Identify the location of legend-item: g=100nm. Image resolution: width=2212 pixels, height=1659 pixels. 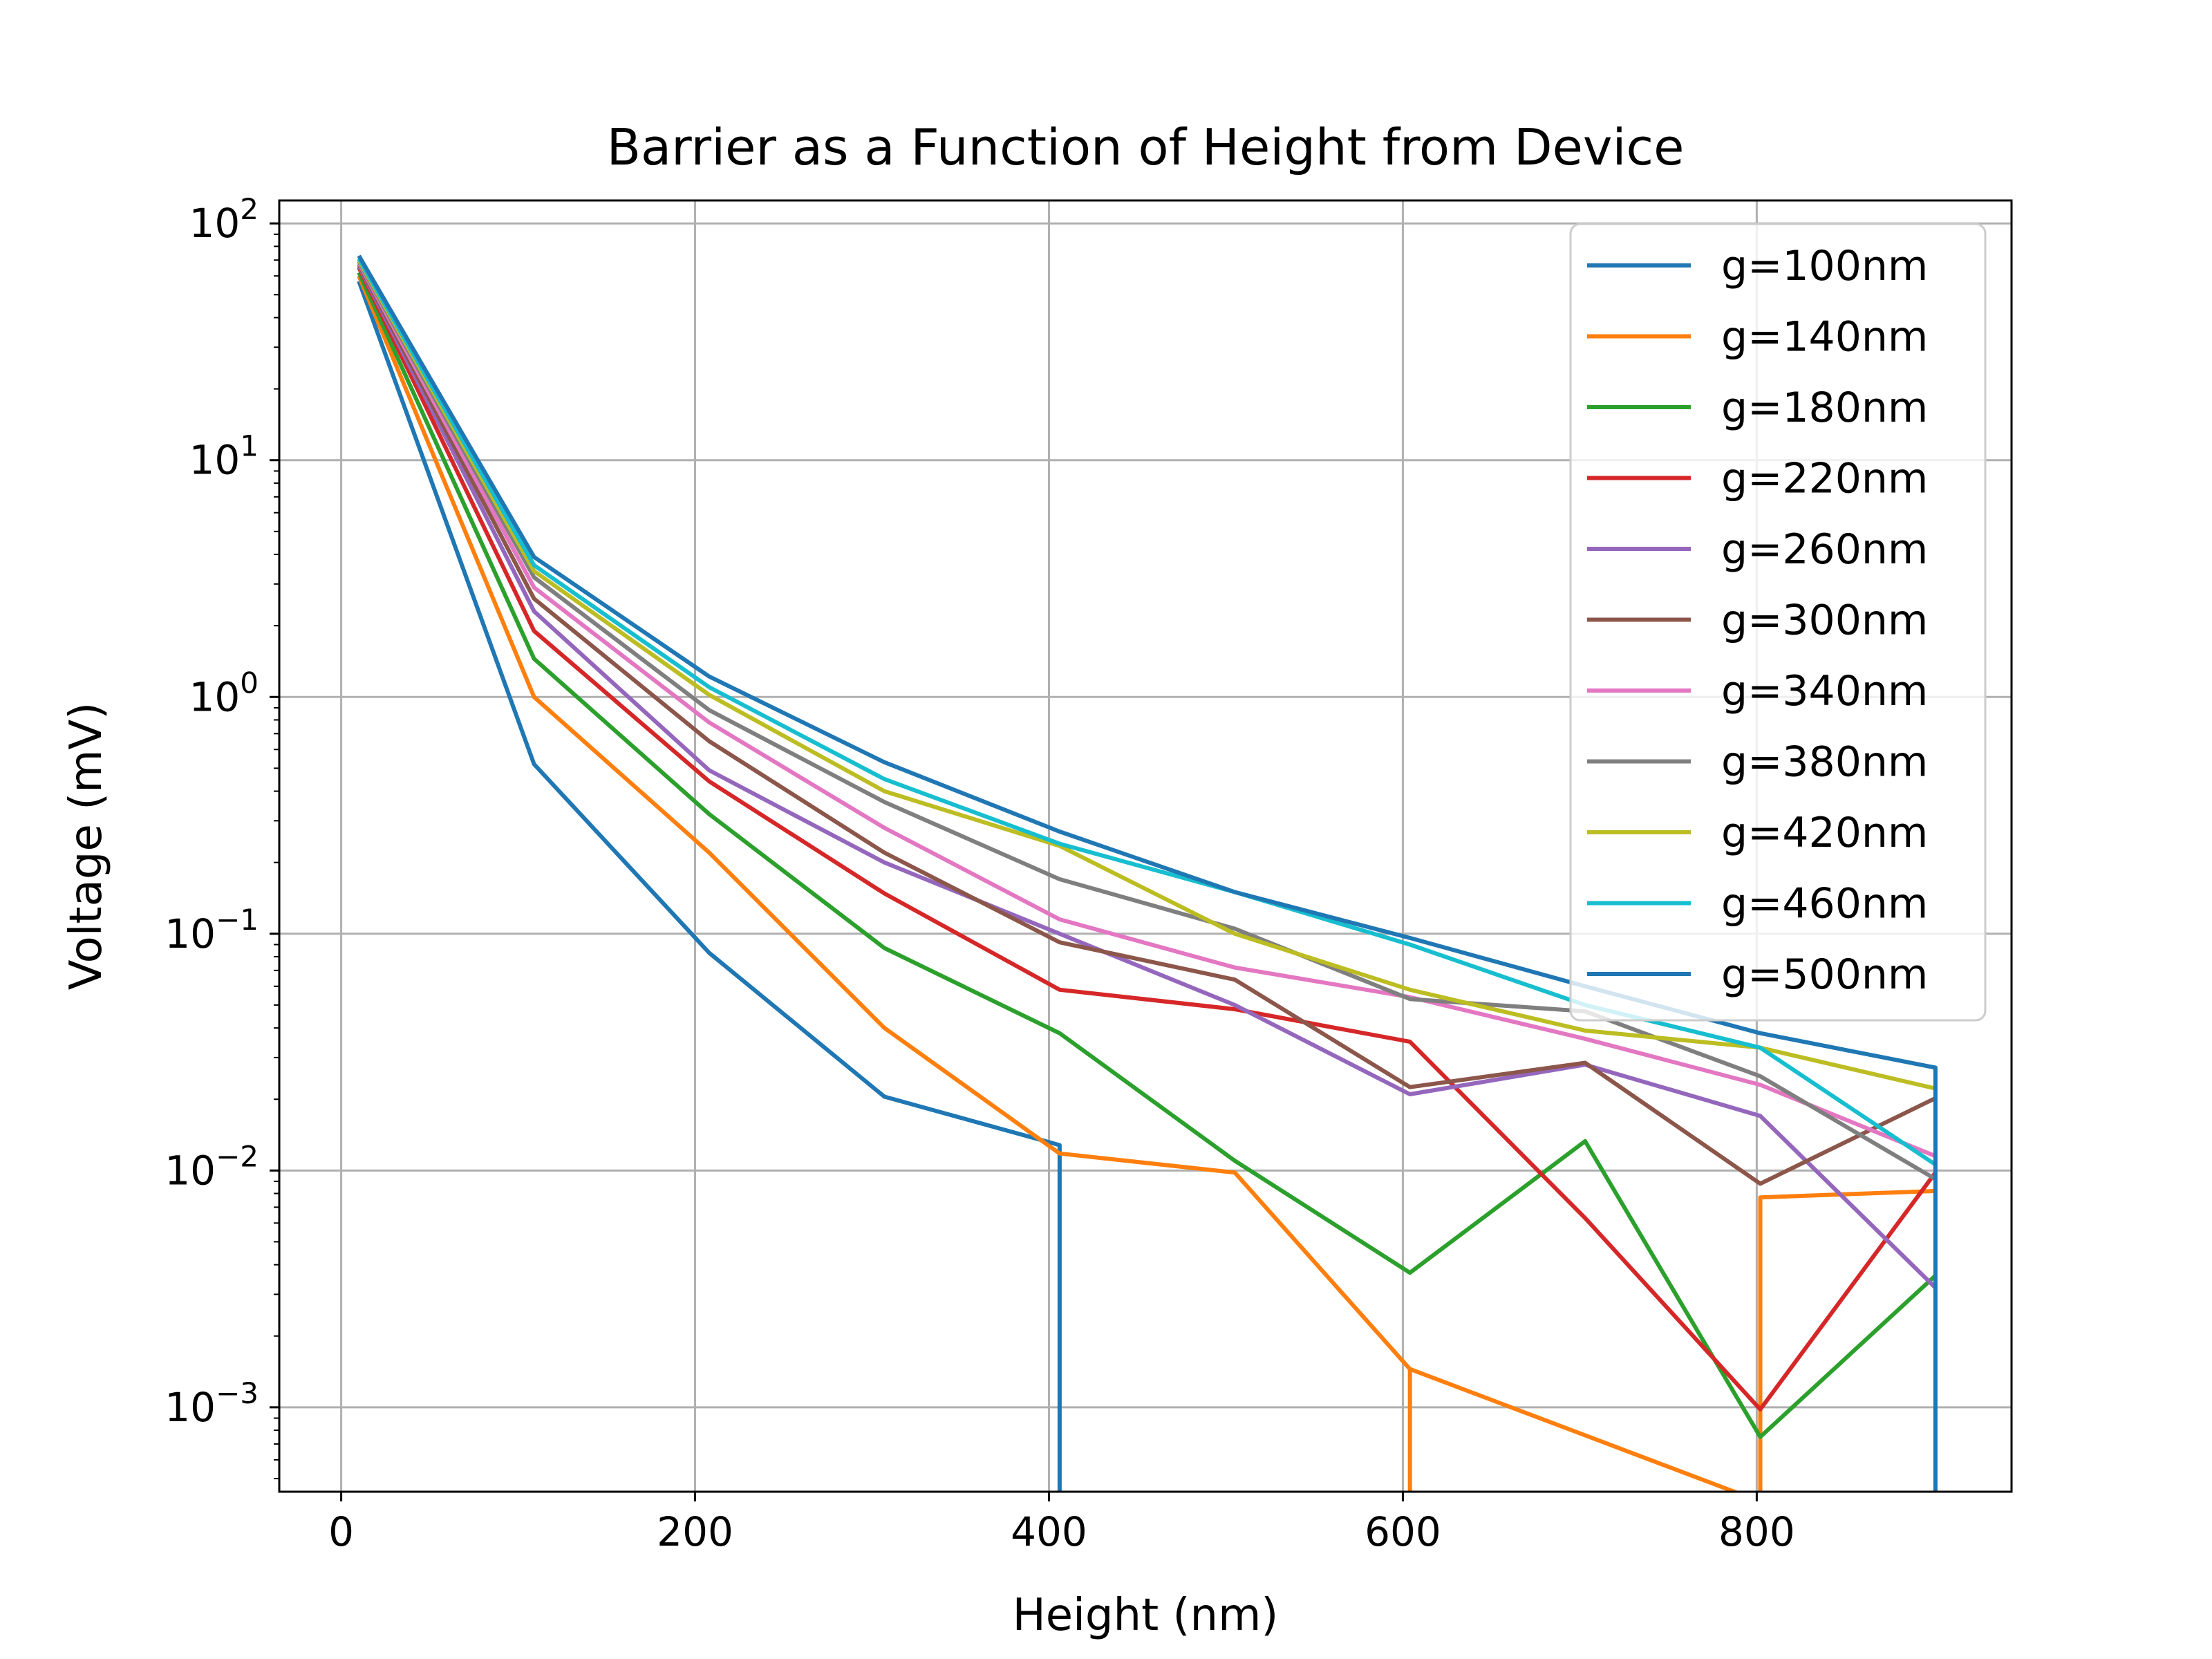
(1757, 266).